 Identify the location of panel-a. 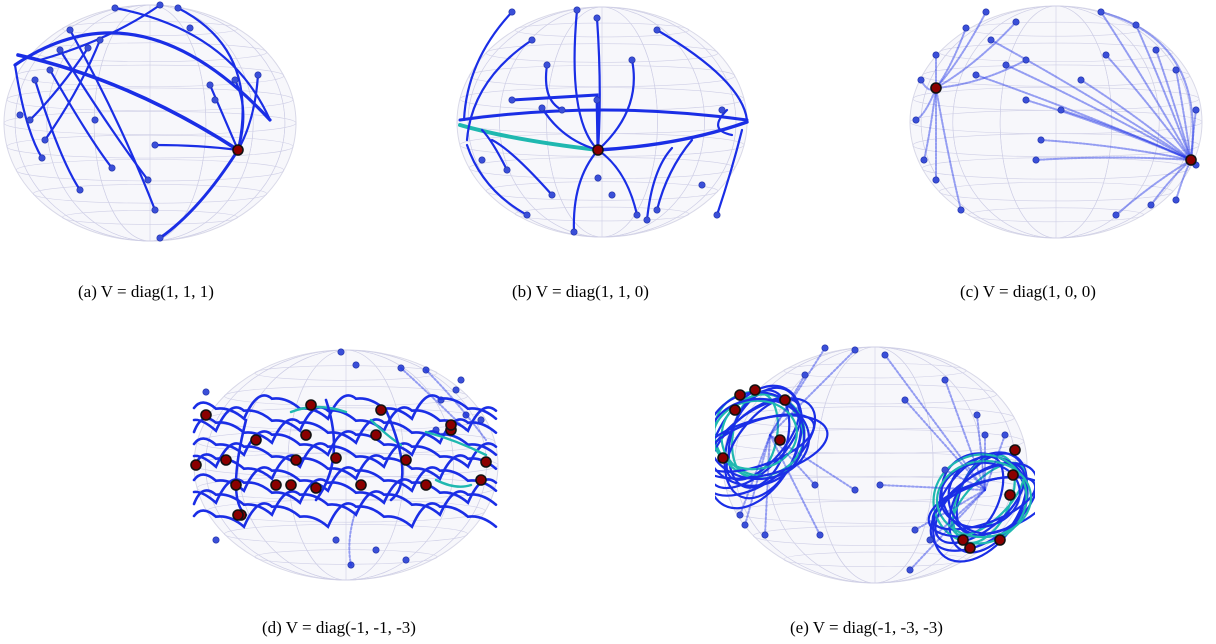
(150, 125).